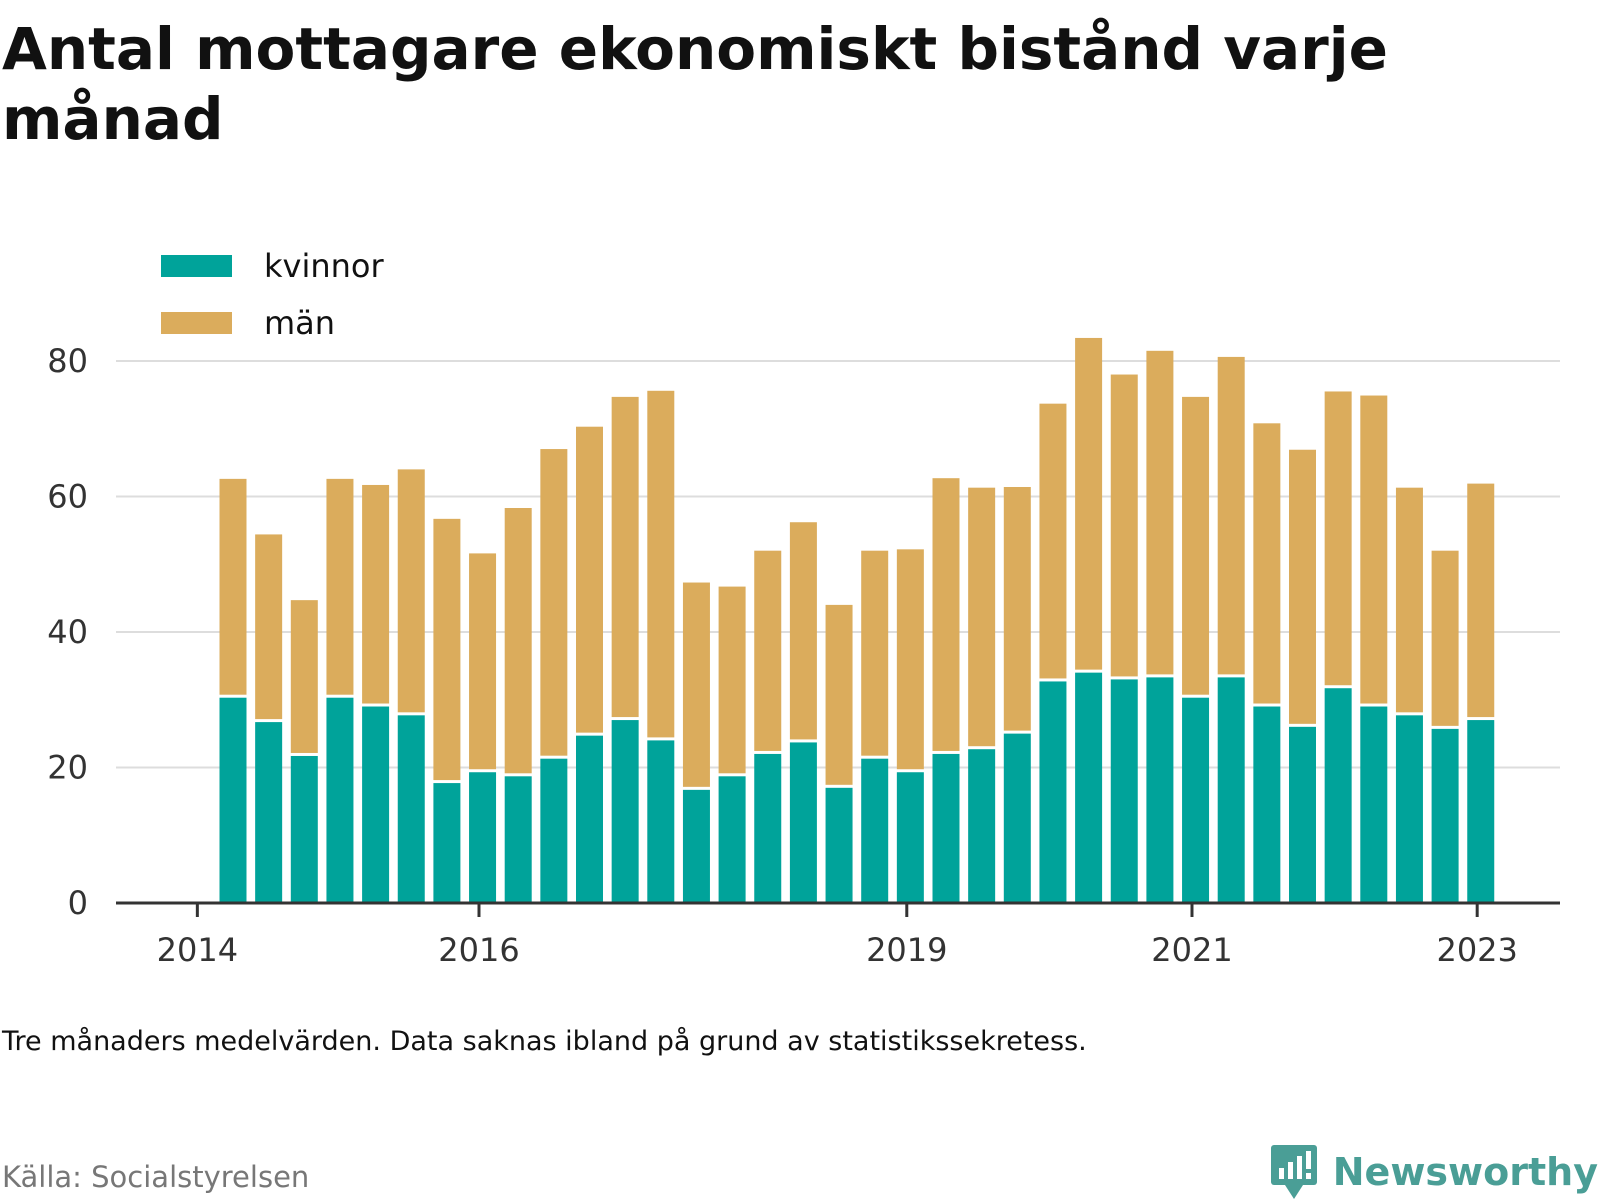 Image resolution: width=1600 pixels, height=1202 pixels. I want to click on x-tick-label: 2023, so click(1476, 950).